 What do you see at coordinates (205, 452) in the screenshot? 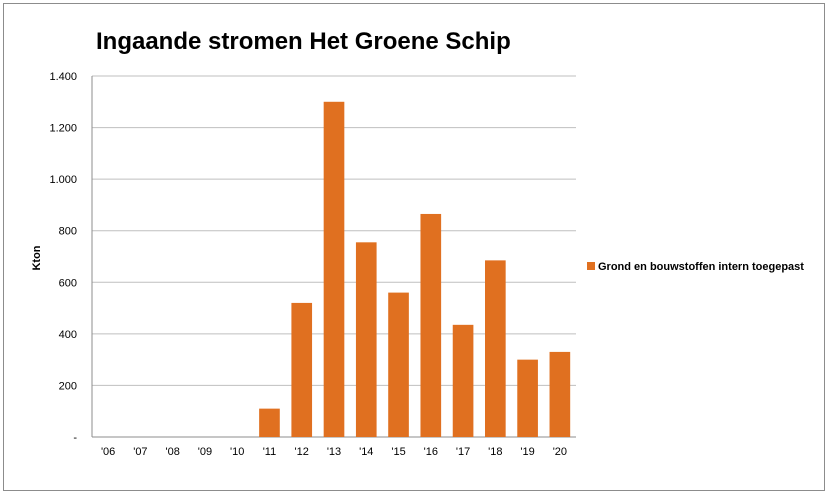
I see `x-tick-label: '09` at bounding box center [205, 452].